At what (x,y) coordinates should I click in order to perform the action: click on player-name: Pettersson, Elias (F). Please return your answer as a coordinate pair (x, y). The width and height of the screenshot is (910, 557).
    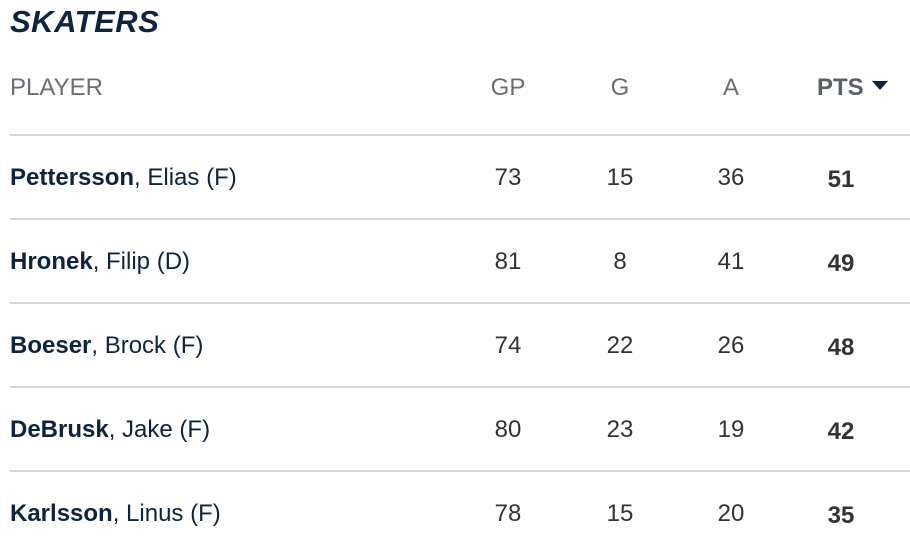
    Looking at the image, I should click on (123, 178).